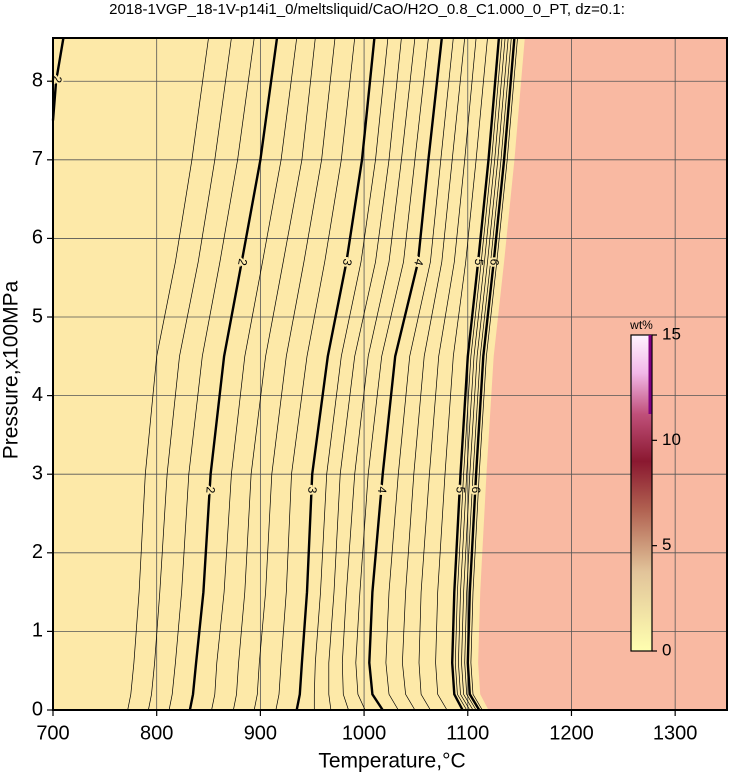  What do you see at coordinates (671, 439) in the screenshot?
I see `colorbar-tick-label: 10` at bounding box center [671, 439].